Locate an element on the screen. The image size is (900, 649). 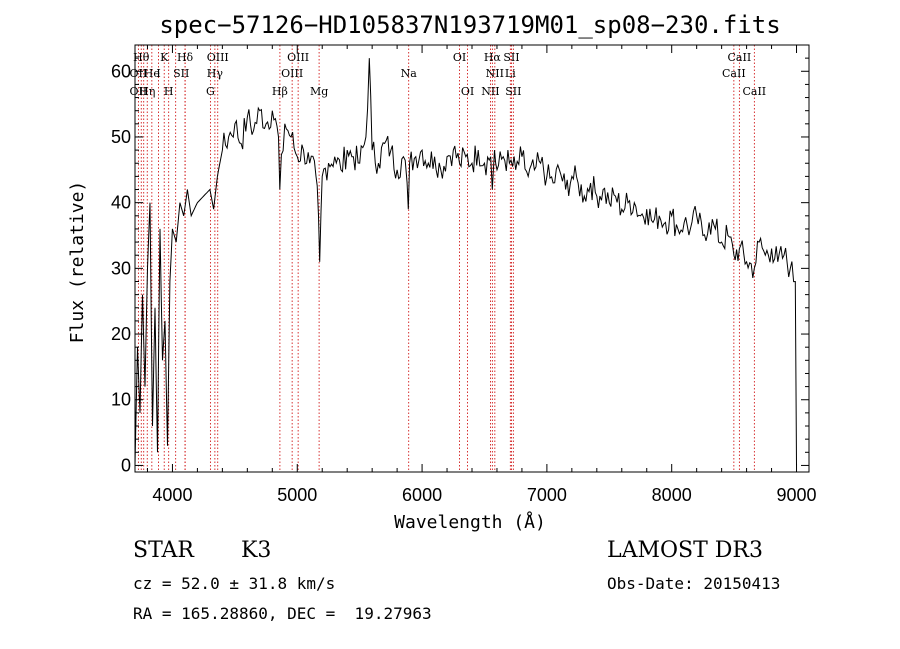
line-label: Hα is located at coordinates (493, 57).